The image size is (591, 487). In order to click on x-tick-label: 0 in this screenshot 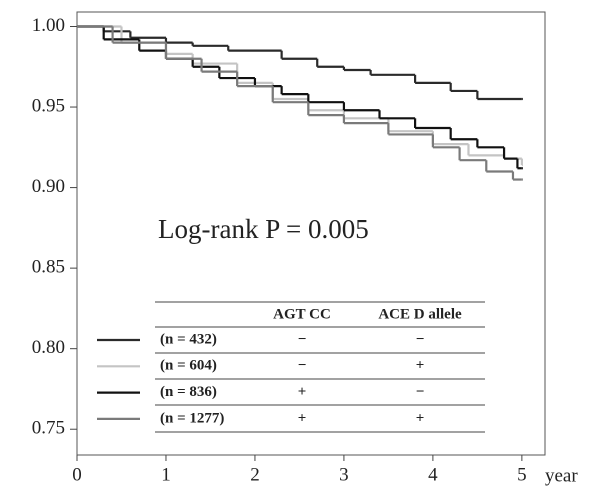, I will do `click(77, 474)`.